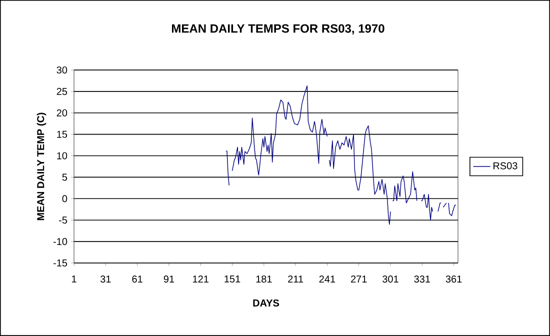 This screenshot has width=550, height=336. Describe the element at coordinates (65, 198) in the screenshot. I see `y-tick-label: 0` at that location.